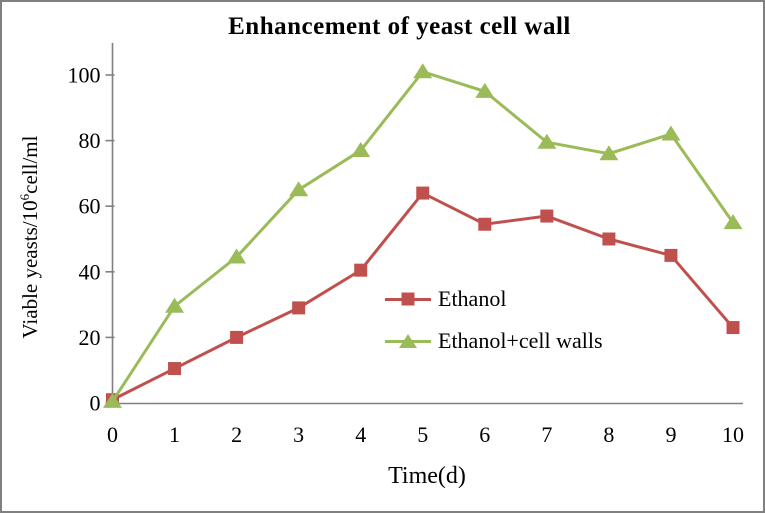 Image resolution: width=765 pixels, height=513 pixels. I want to click on y-tick-label: 40, so click(90, 271).